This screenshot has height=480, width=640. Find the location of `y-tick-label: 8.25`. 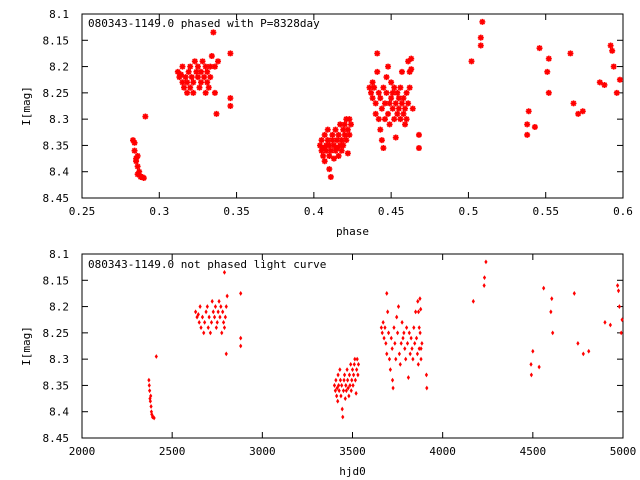

y-tick-label: 8.25 is located at coordinates (56, 93).